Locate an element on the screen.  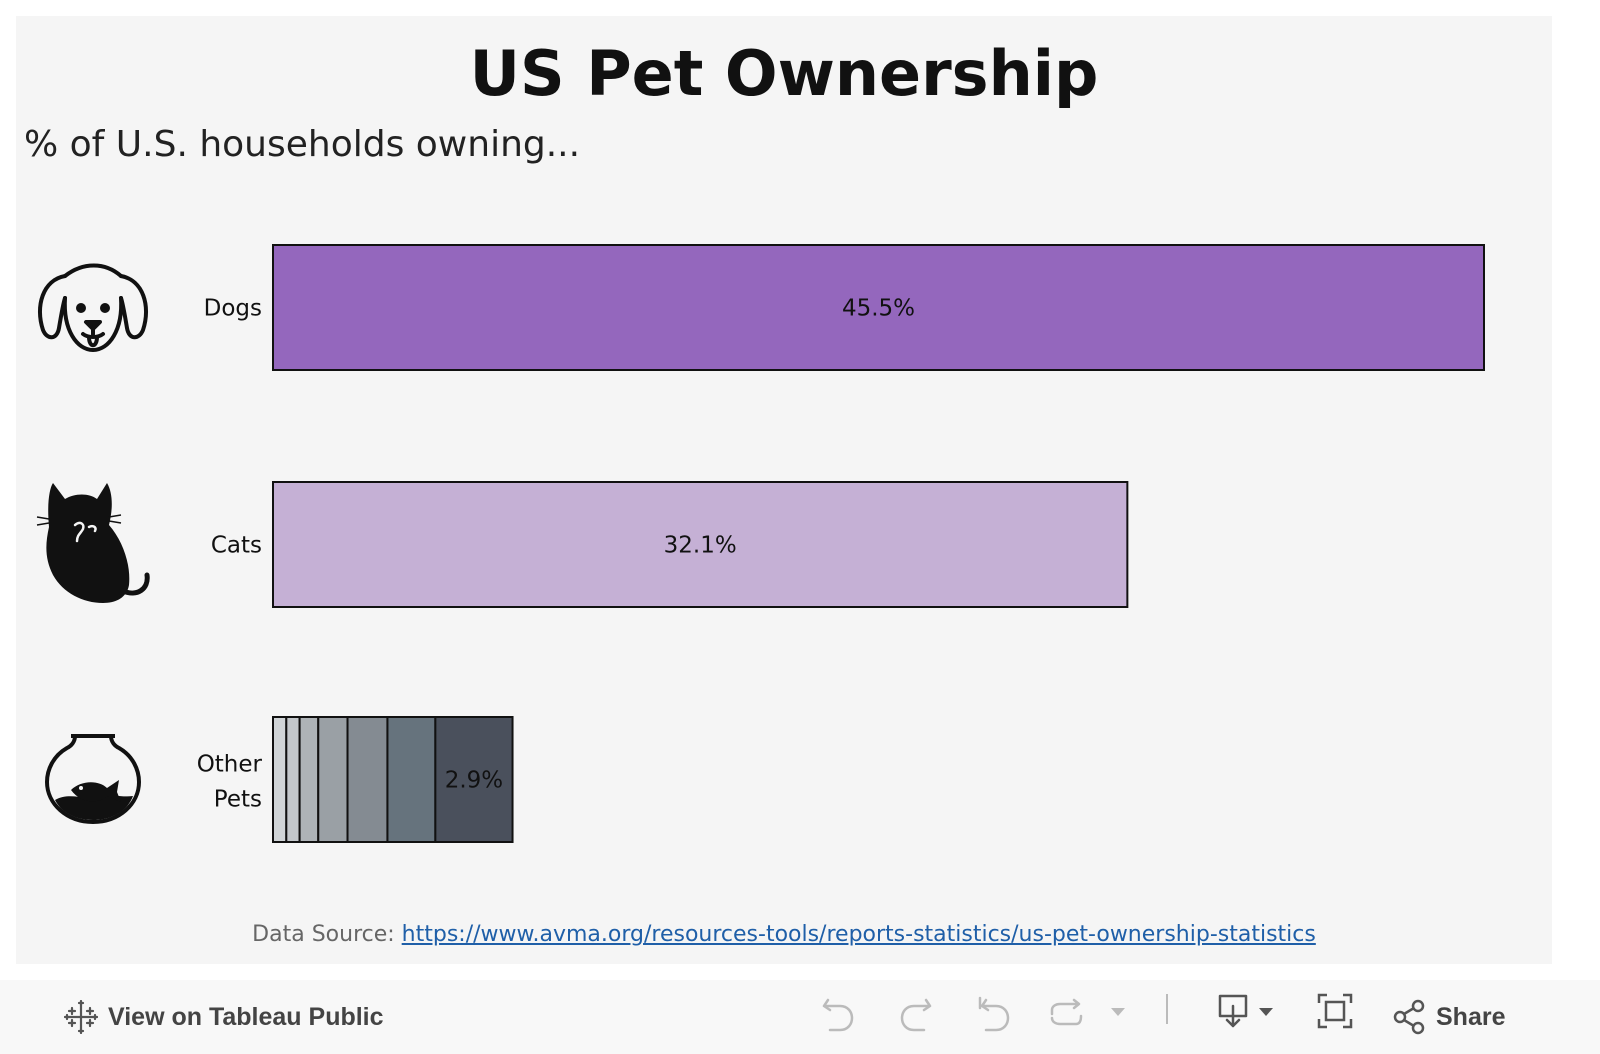
download-dropdown-icon is located at coordinates (1266, 1012).